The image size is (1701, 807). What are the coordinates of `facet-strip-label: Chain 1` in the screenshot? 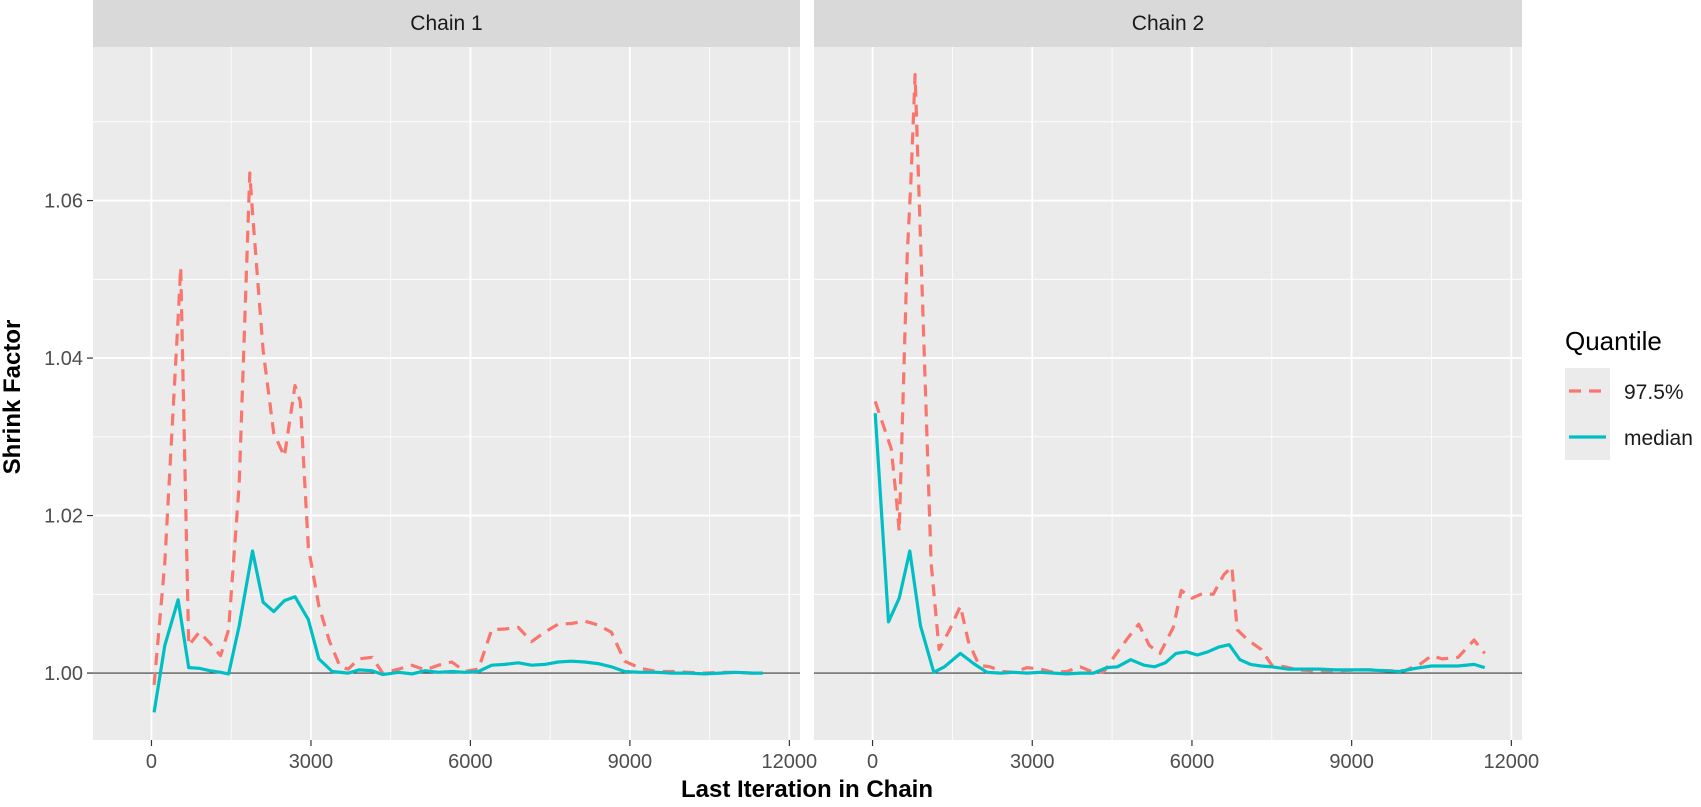 It's located at (446, 23).